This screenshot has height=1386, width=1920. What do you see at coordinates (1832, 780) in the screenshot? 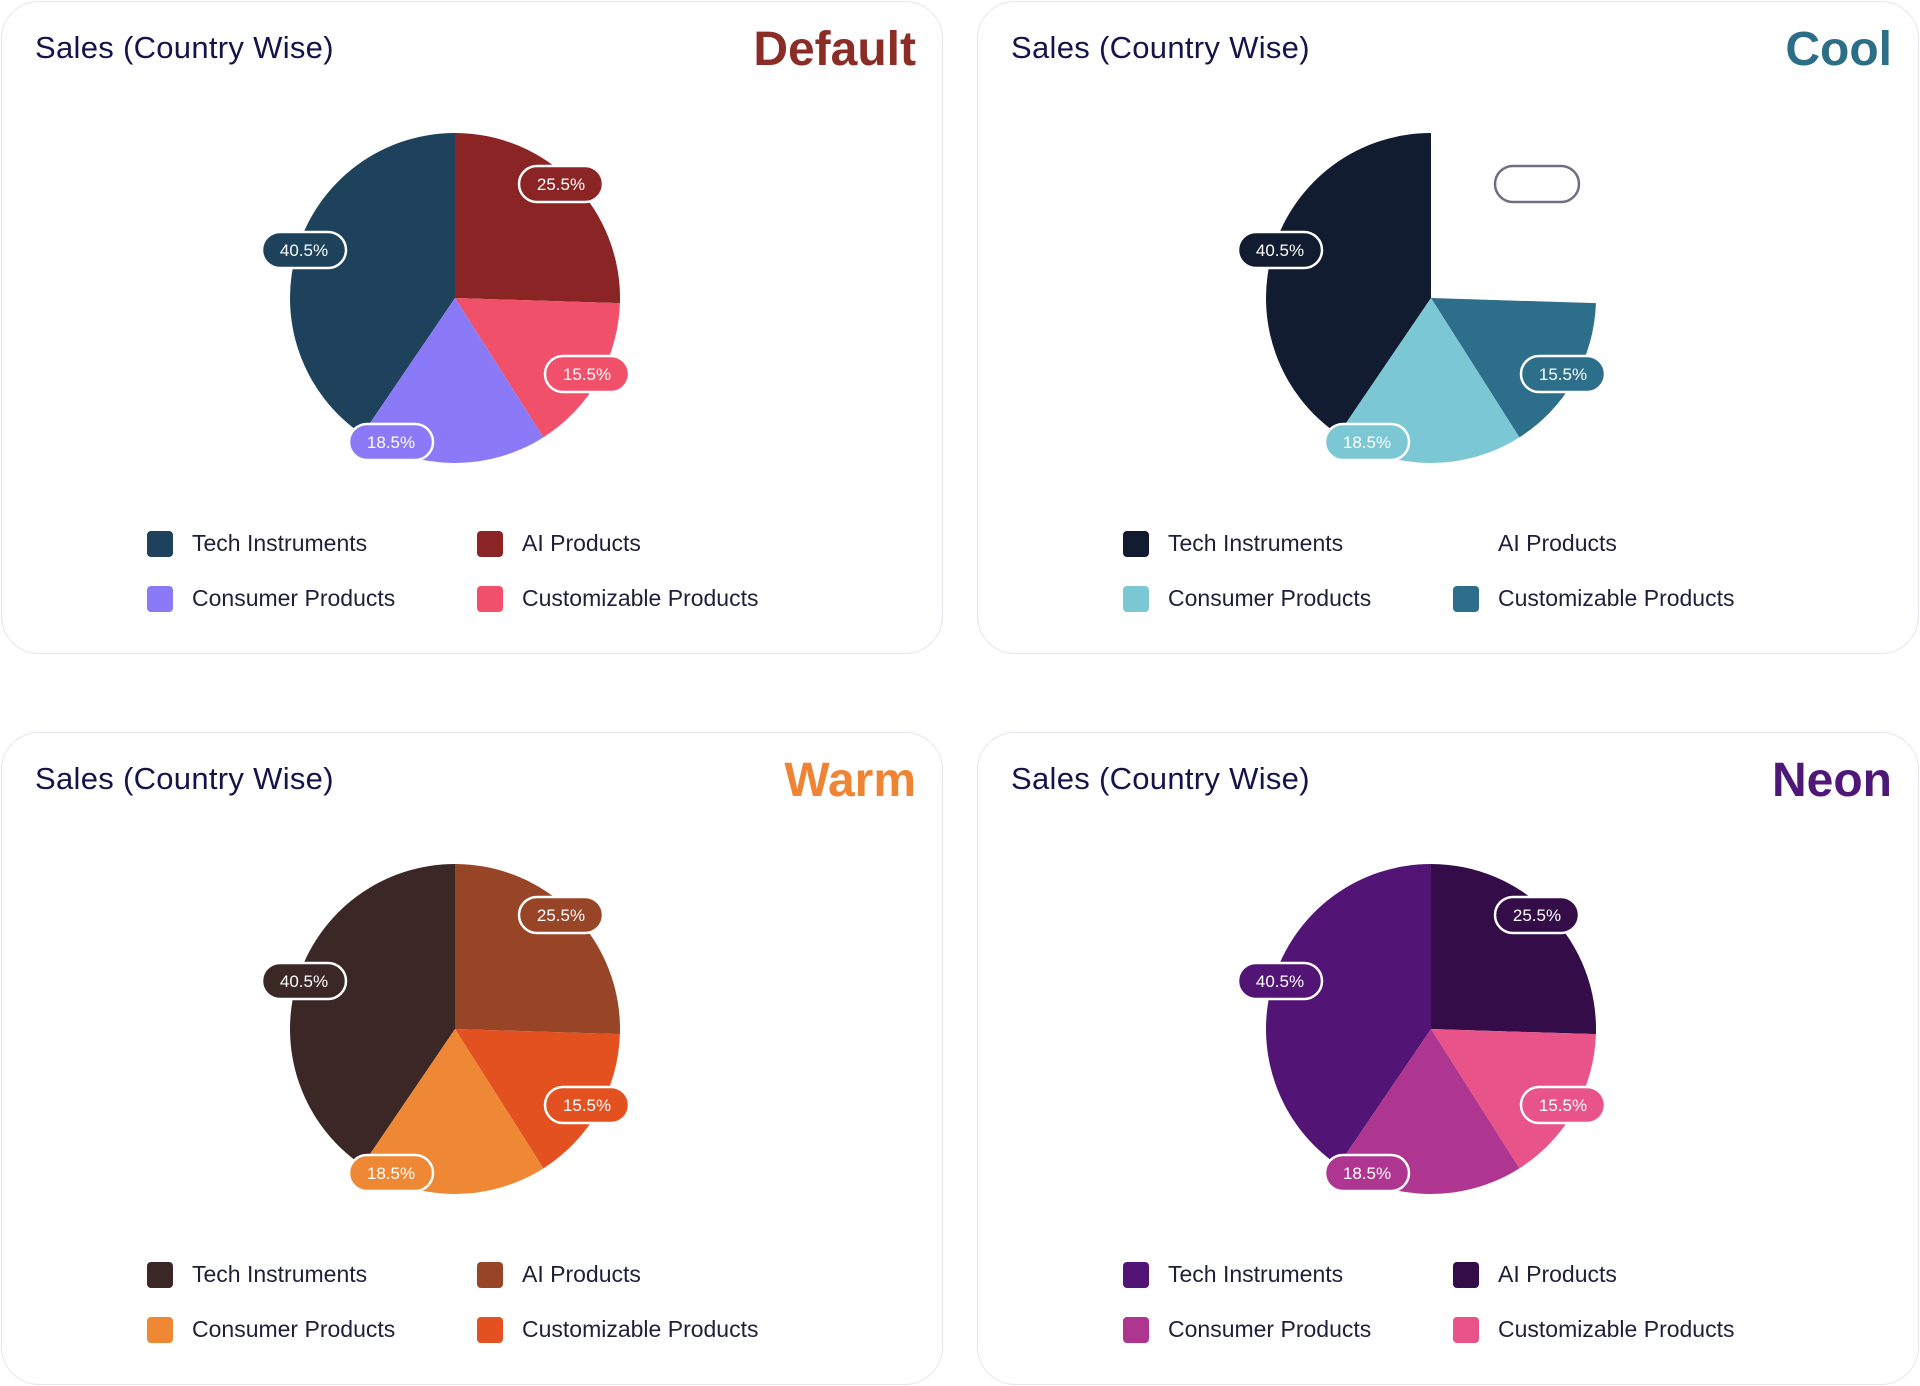
I see `theme-name: Neon` at bounding box center [1832, 780].